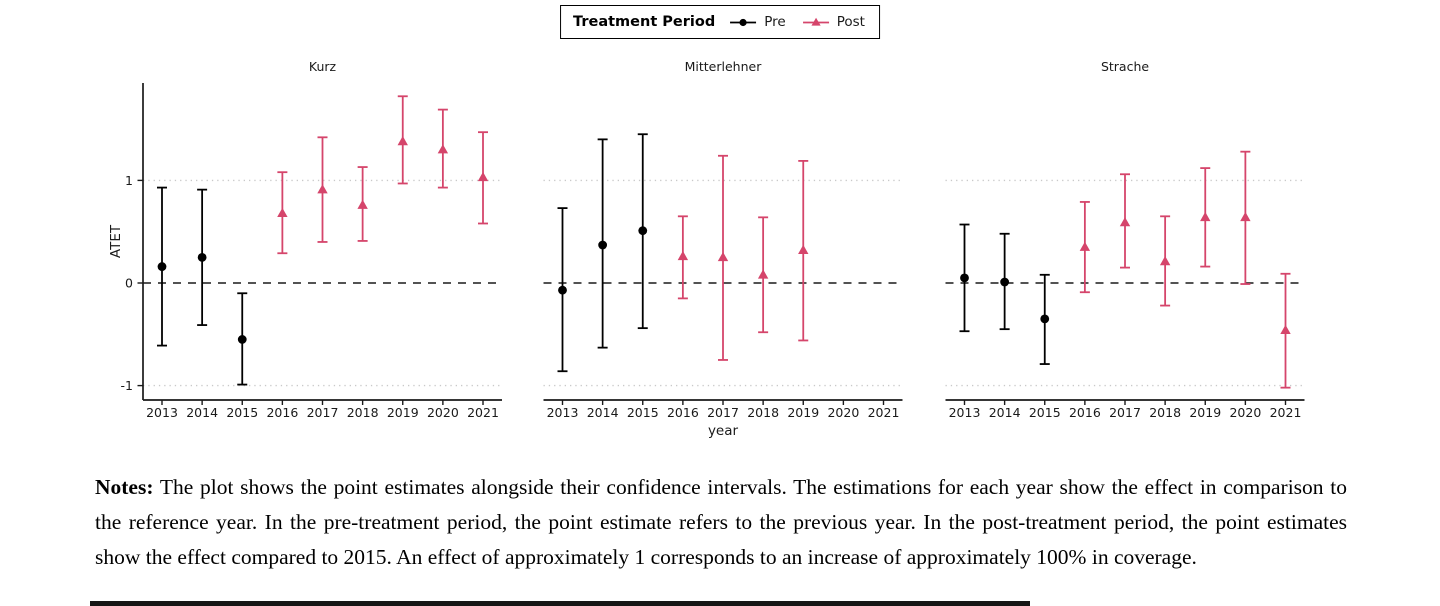 This screenshot has width=1440, height=606. I want to click on facet-title: Kurz, so click(323, 66).